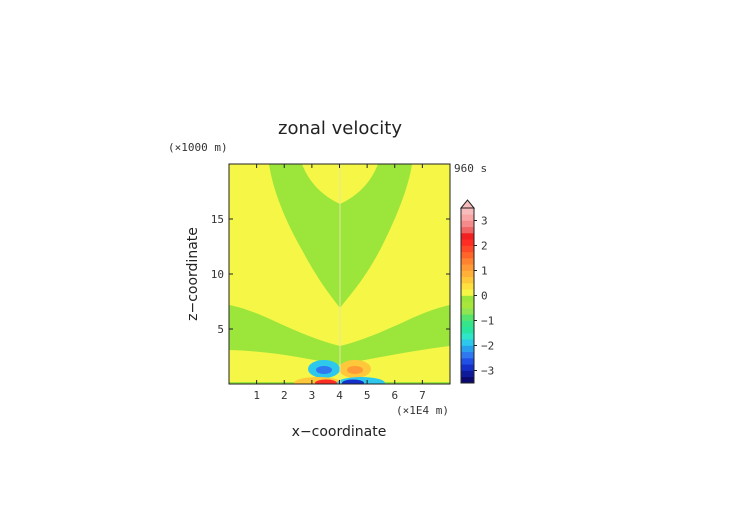 The image size is (752, 532). Describe the element at coordinates (487, 371) in the screenshot. I see `colorbar-tick-label: −3` at that location.